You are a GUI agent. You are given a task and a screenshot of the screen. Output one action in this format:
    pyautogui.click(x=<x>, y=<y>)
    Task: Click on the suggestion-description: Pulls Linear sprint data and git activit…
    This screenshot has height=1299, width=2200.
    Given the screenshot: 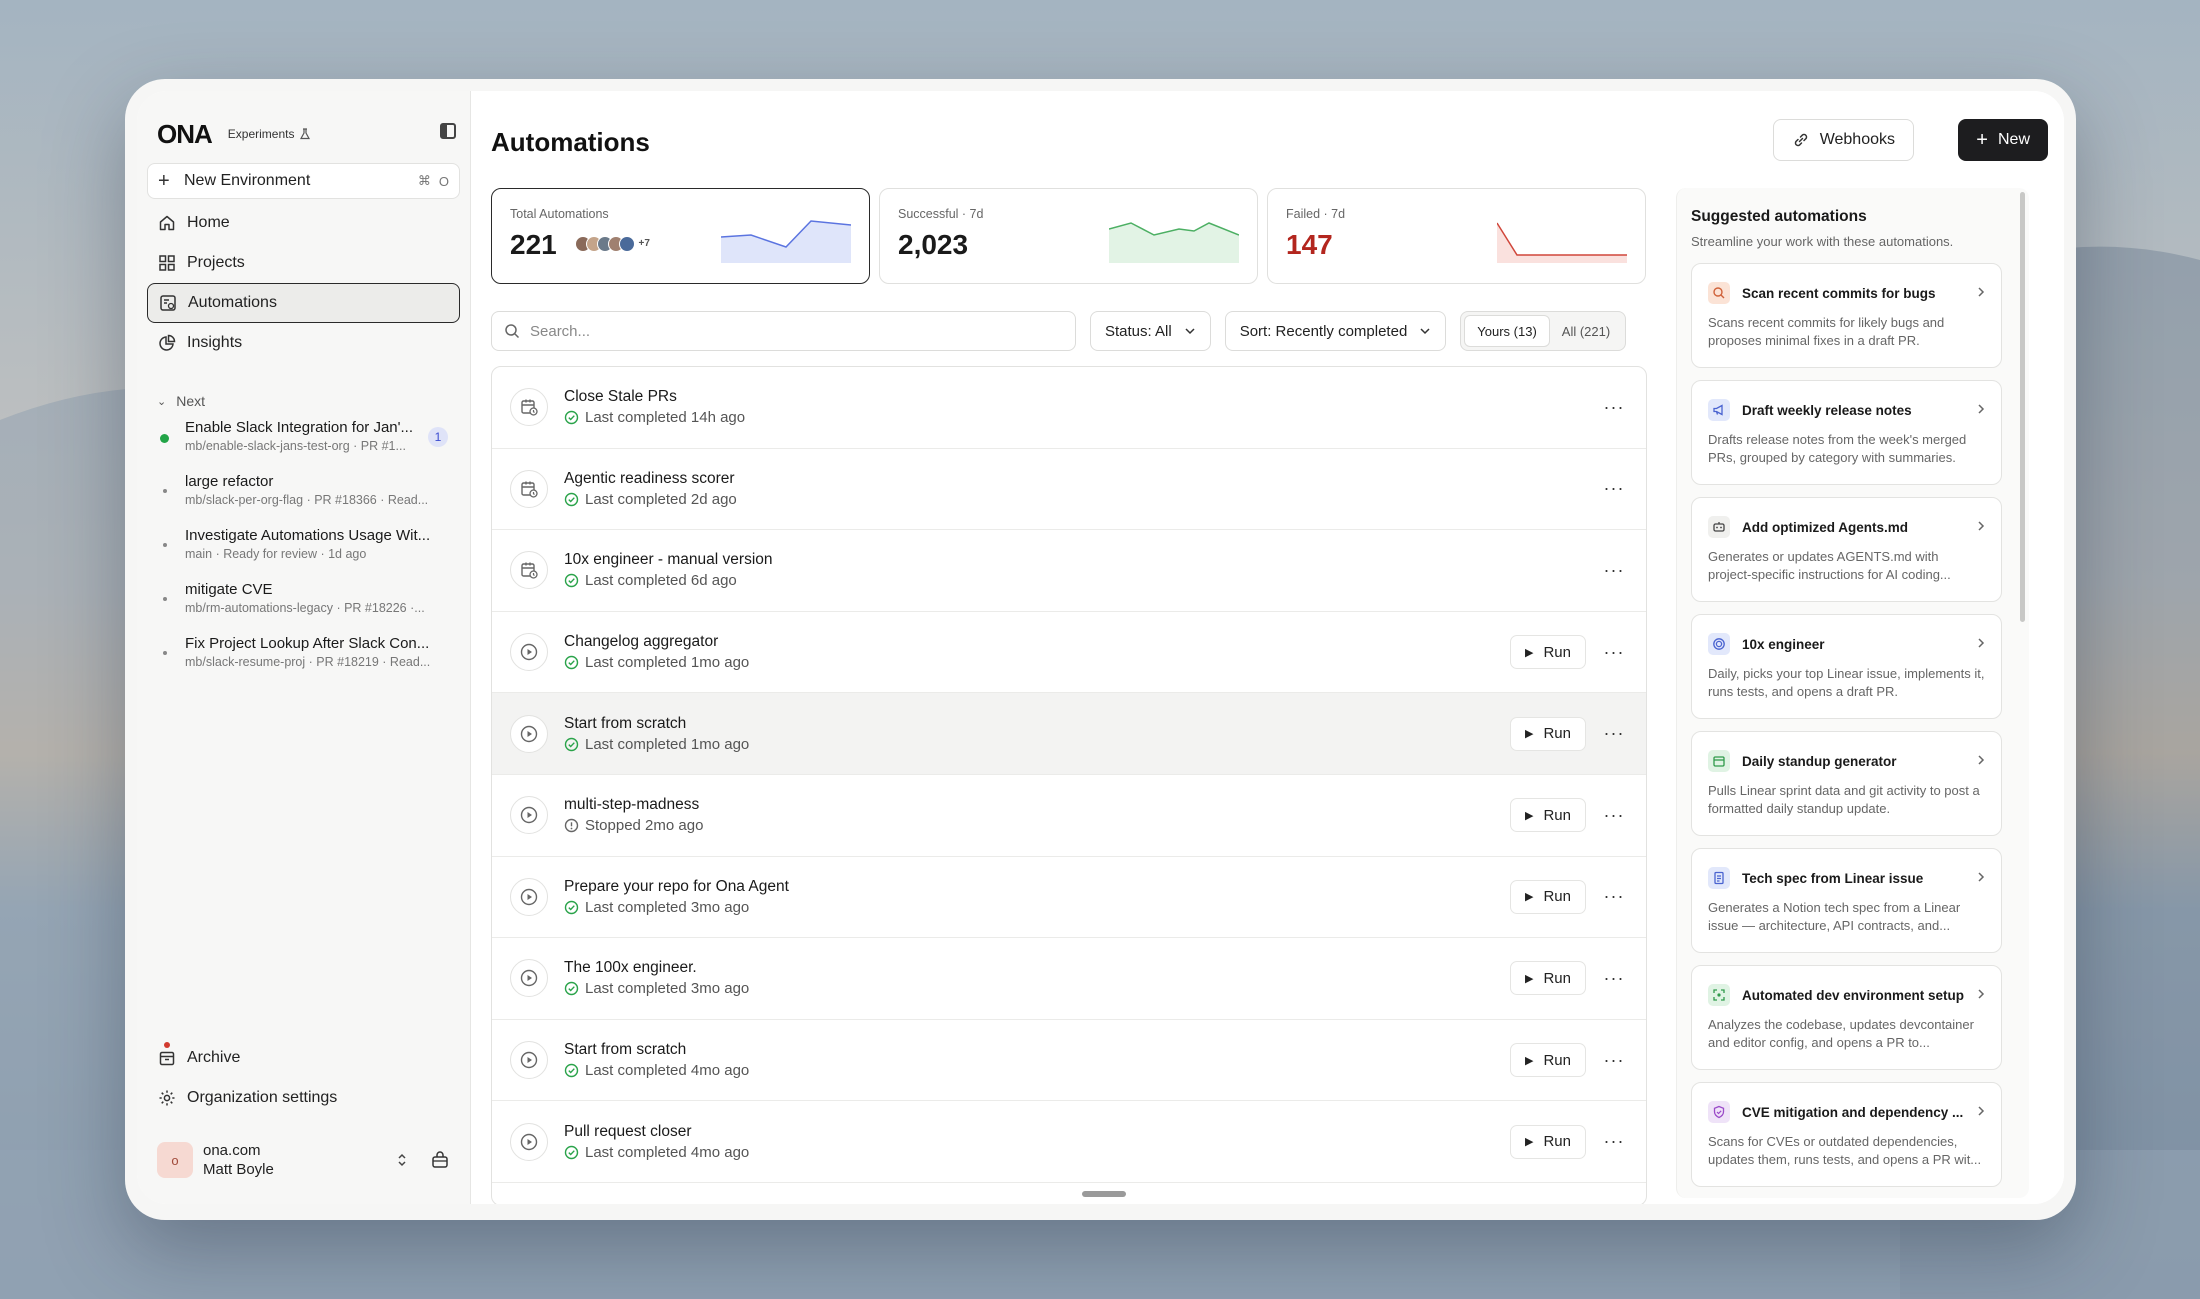 What is the action you would take?
    pyautogui.click(x=1844, y=799)
    